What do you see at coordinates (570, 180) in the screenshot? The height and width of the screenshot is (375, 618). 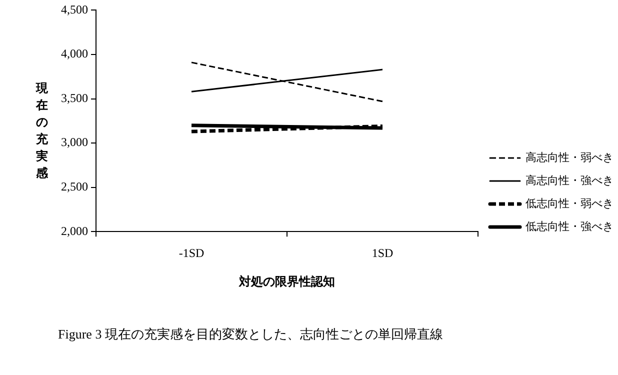 I see `legend-label: 高志向性・強べき` at bounding box center [570, 180].